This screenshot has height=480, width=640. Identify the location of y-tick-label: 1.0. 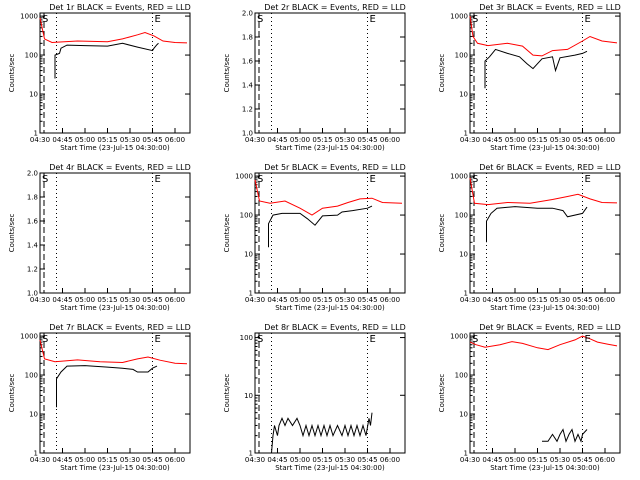
(247, 134).